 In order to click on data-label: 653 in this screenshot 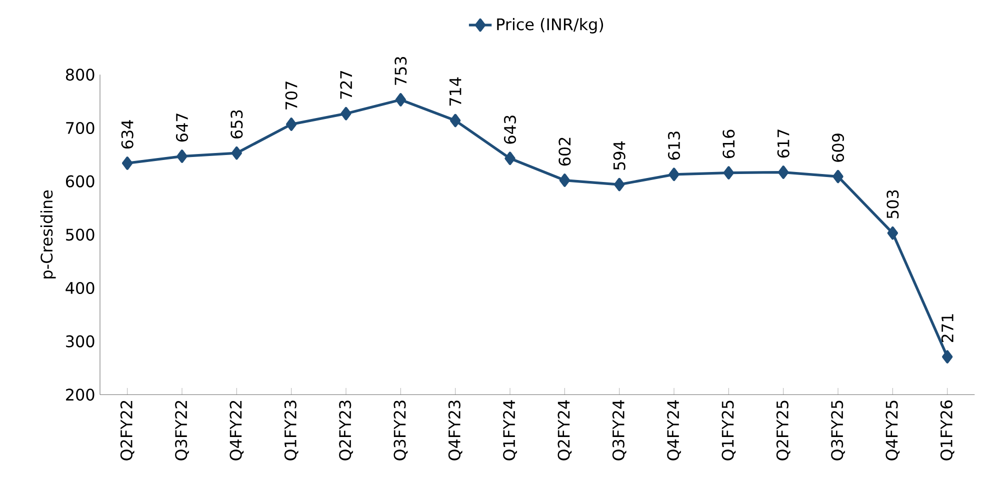, I will do `click(236, 124)`.